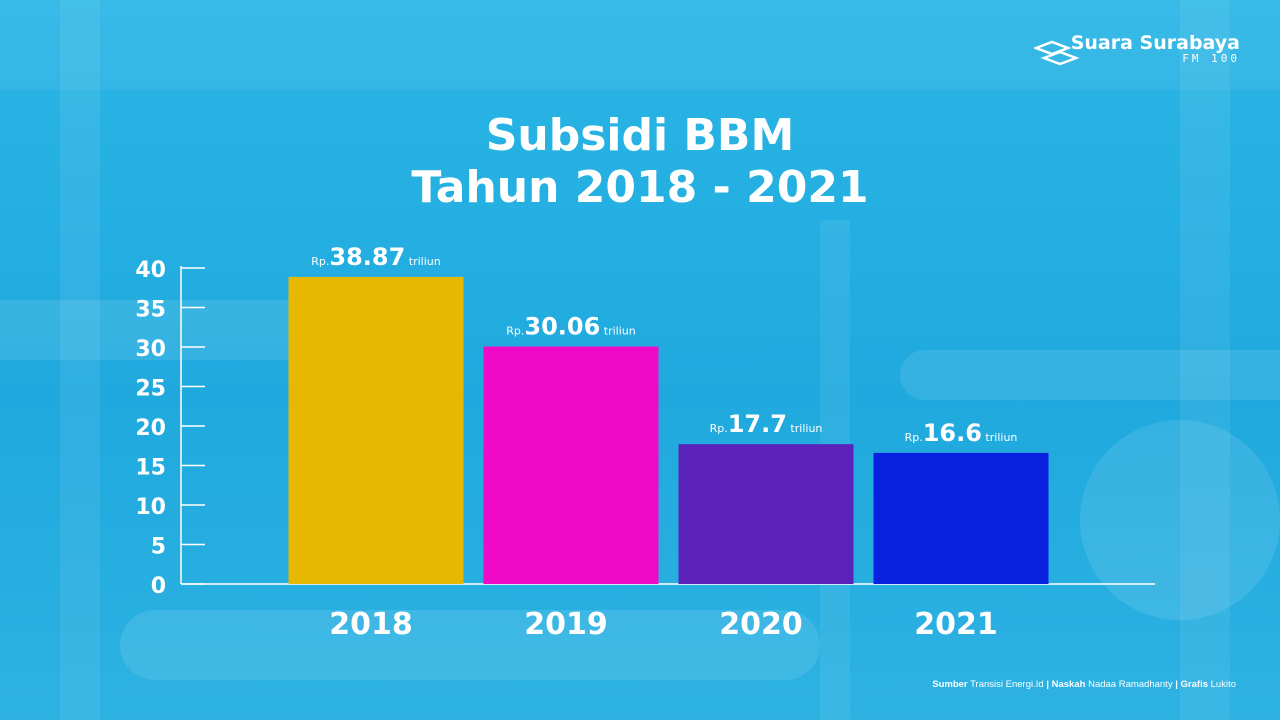 This screenshot has width=1280, height=720. I want to click on logo-icon, so click(1057, 53).